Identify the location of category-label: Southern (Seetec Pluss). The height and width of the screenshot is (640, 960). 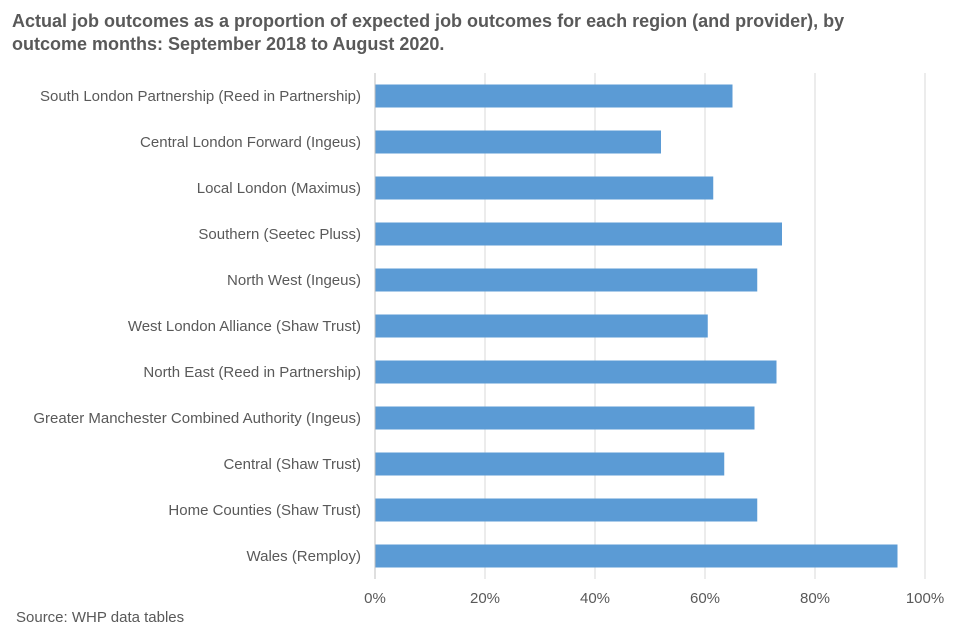
(279, 234).